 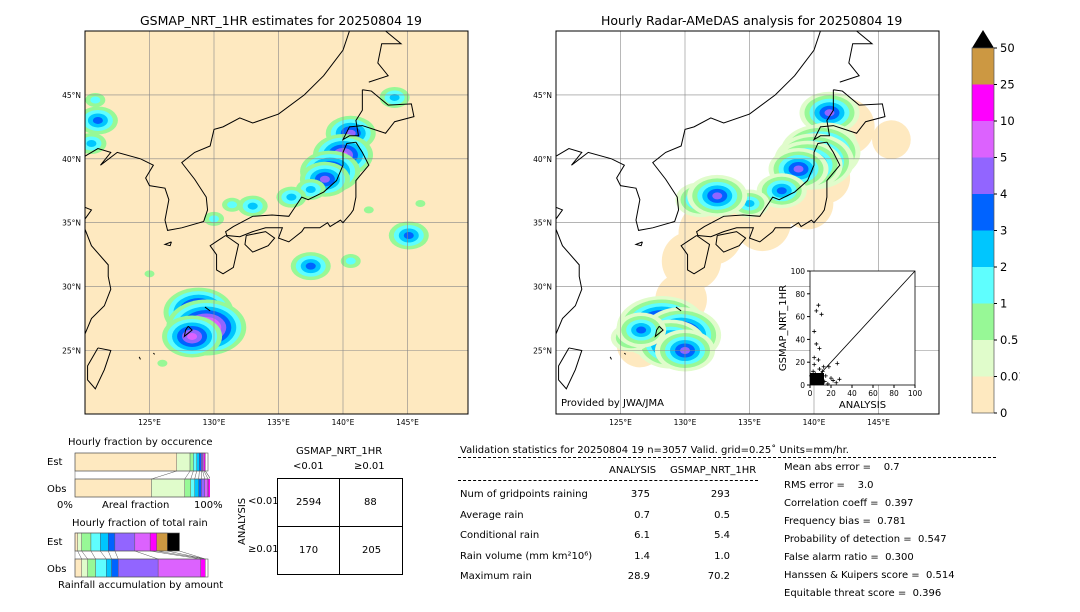 What do you see at coordinates (1003, 158) in the screenshot?
I see `colorbar-label: 5` at bounding box center [1003, 158].